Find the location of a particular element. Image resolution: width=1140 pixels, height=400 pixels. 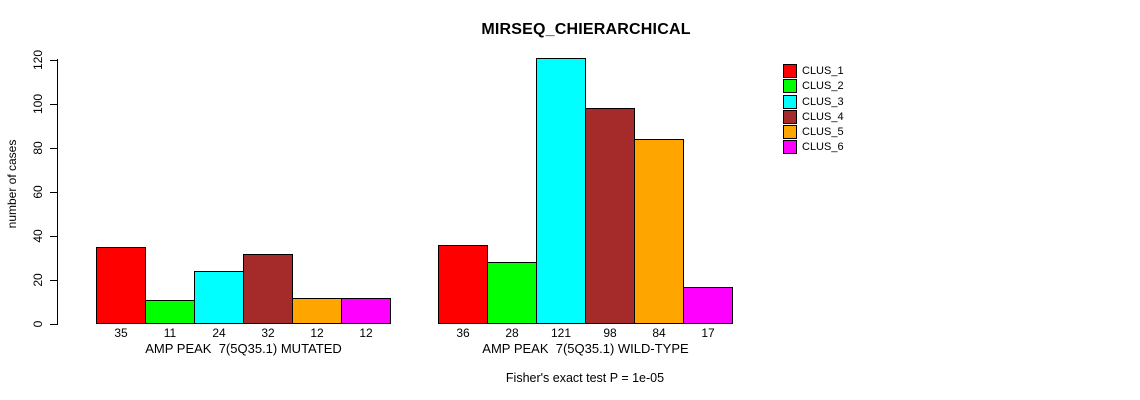

y-tick-label: 60 is located at coordinates (38, 192).